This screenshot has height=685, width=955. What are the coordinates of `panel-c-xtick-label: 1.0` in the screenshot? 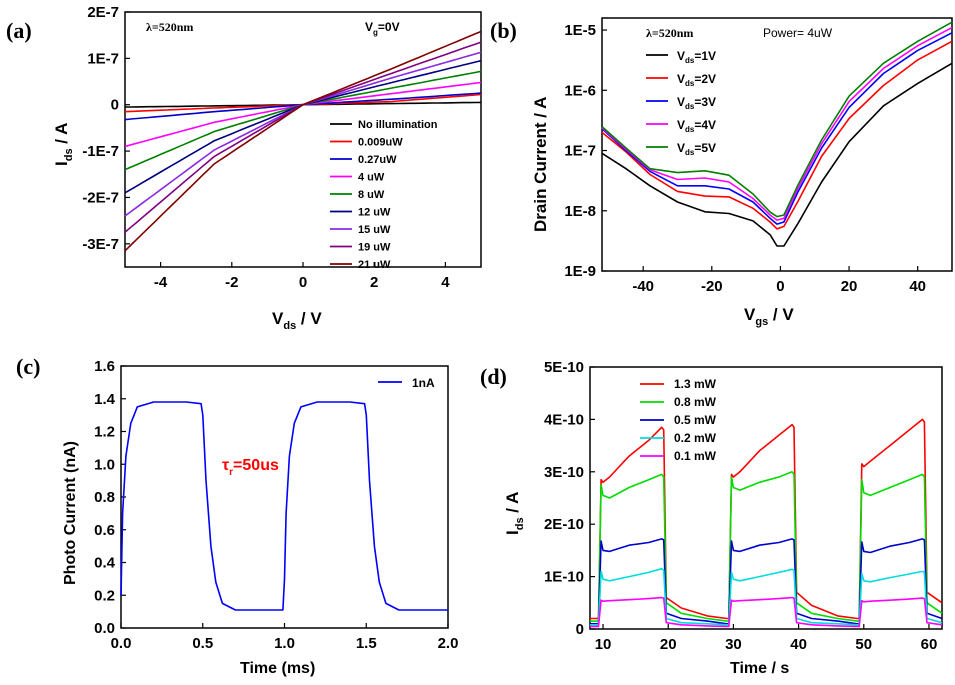 It's located at (284, 643).